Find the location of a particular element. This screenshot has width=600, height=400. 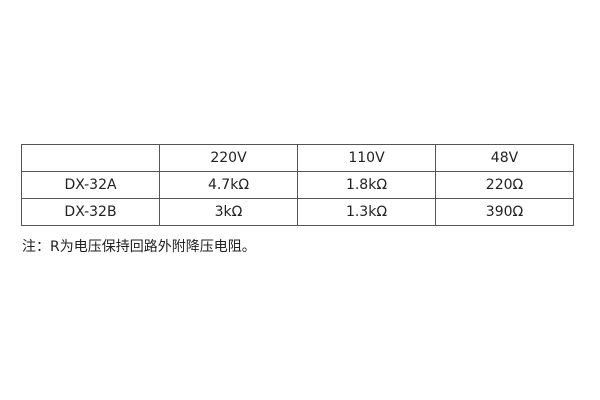

header-cell-48v: 48V is located at coordinates (504, 158).